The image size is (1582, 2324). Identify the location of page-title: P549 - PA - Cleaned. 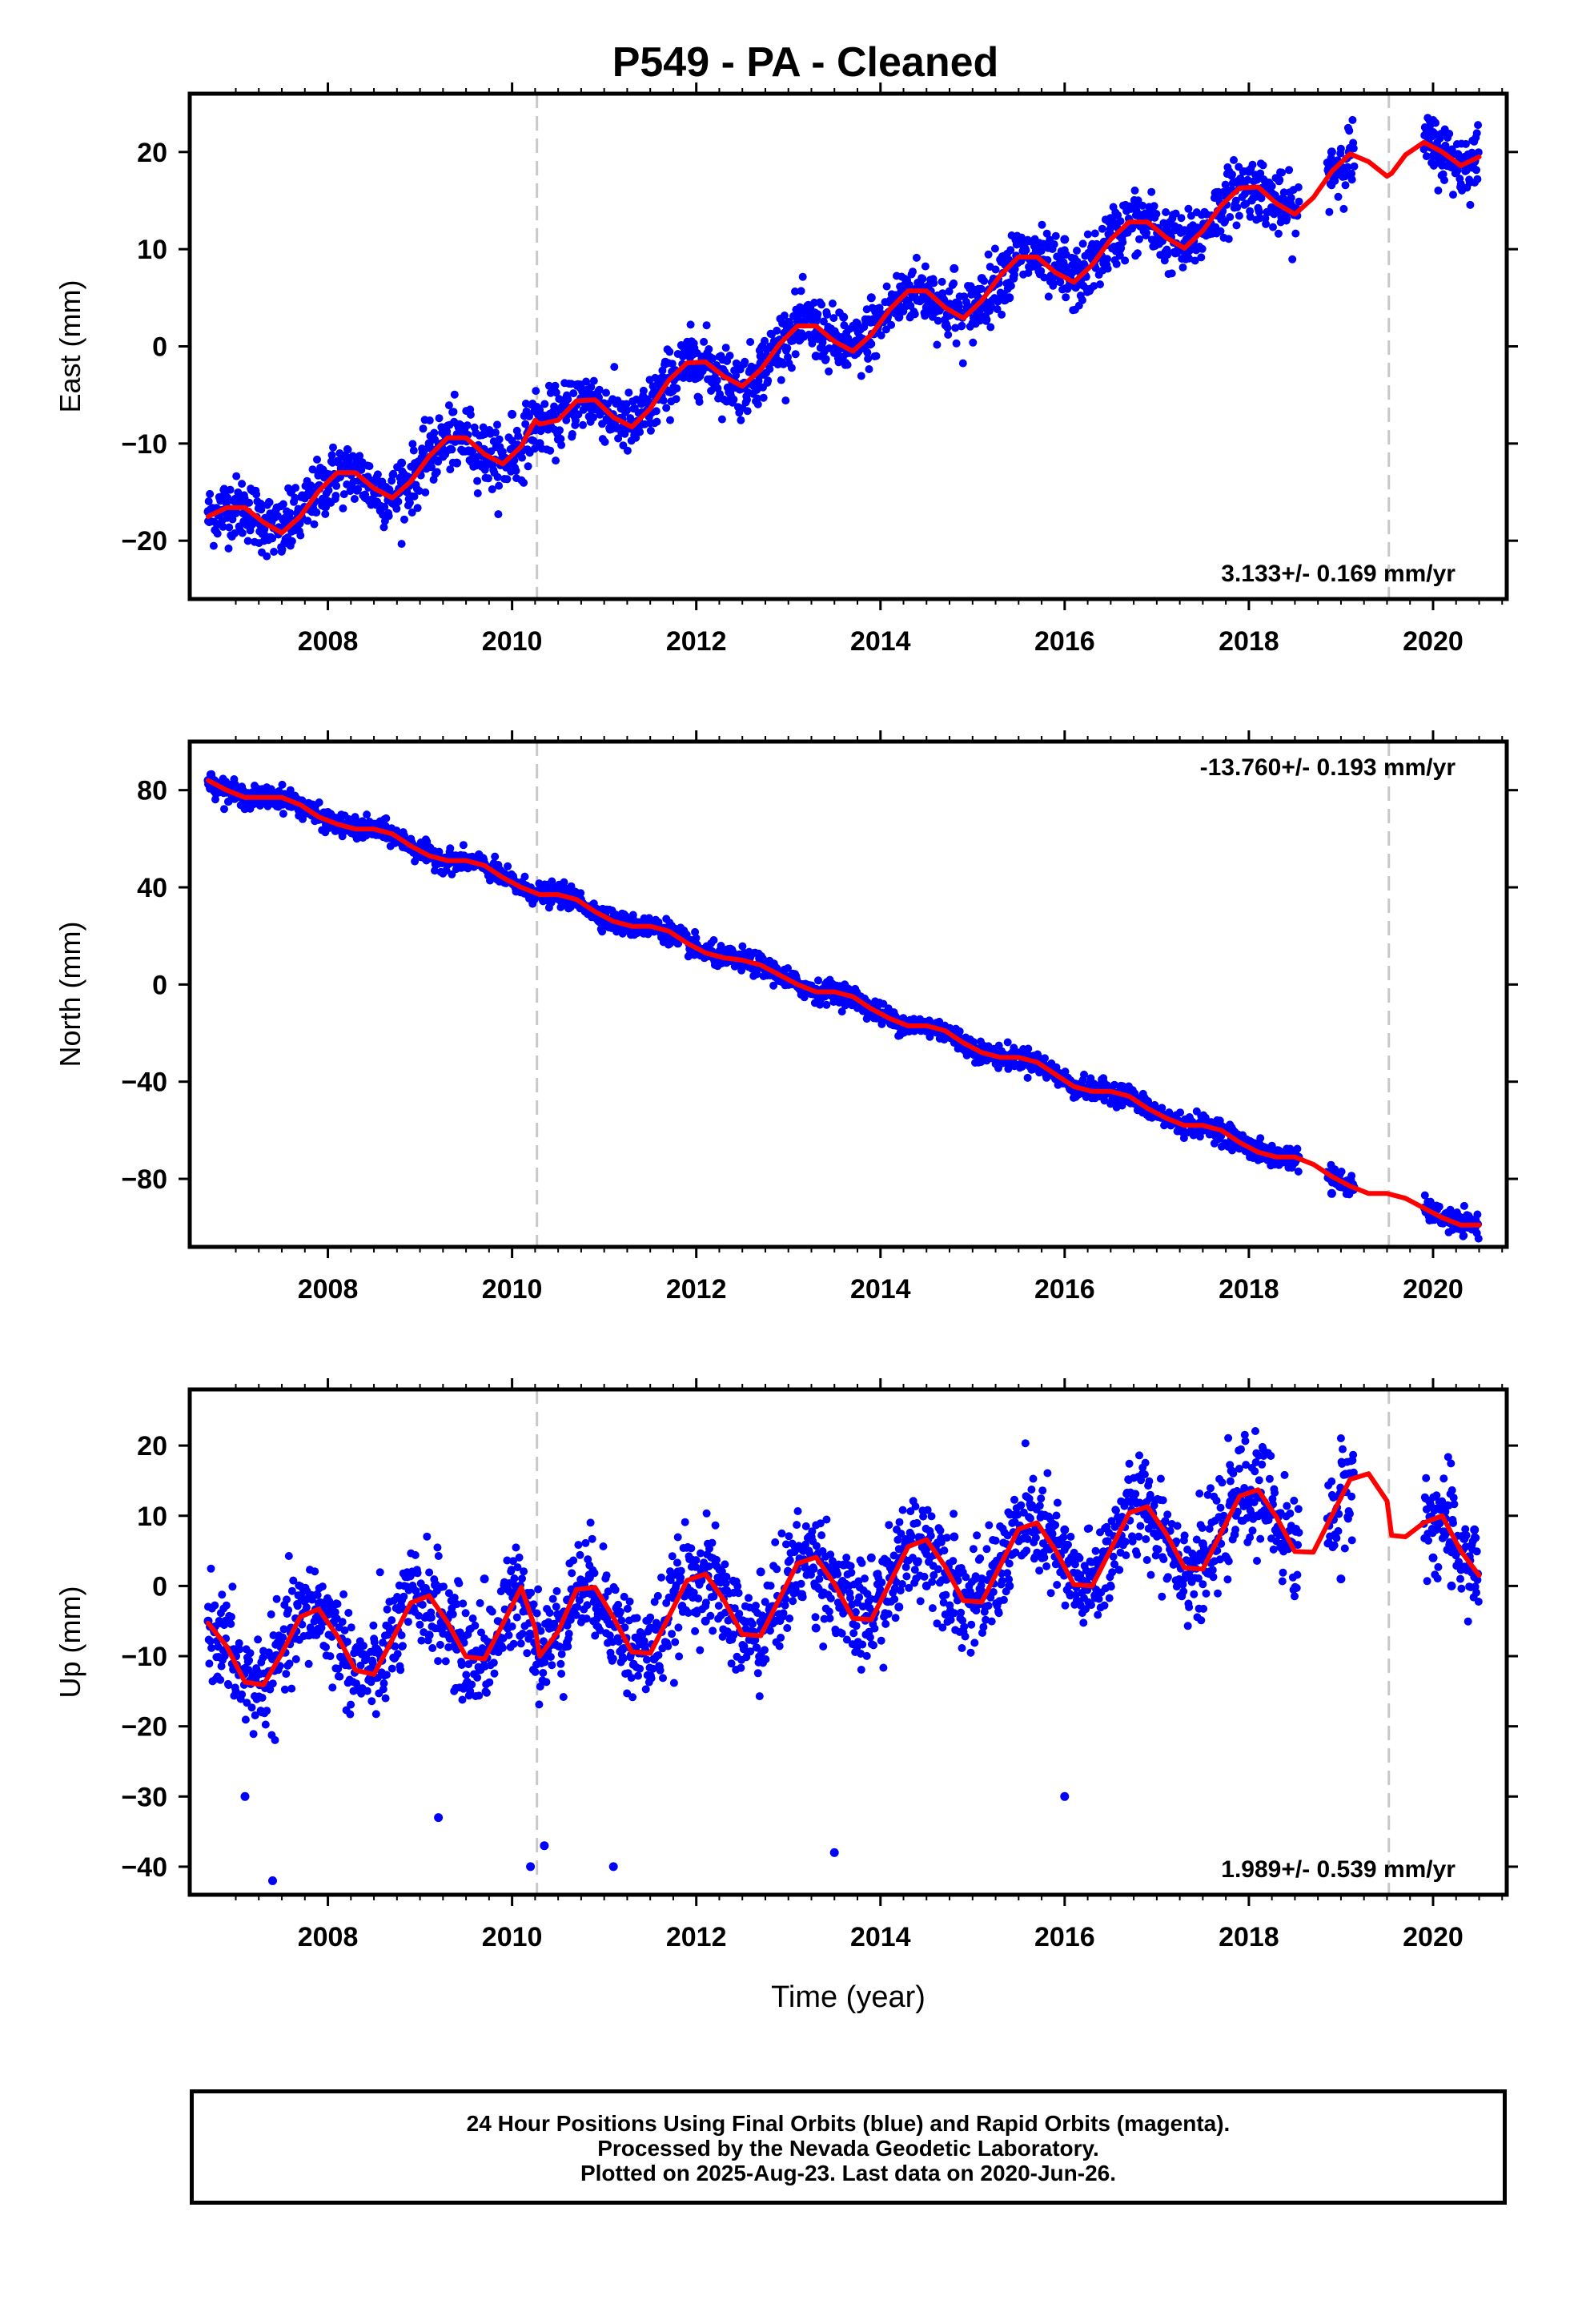
(806, 62).